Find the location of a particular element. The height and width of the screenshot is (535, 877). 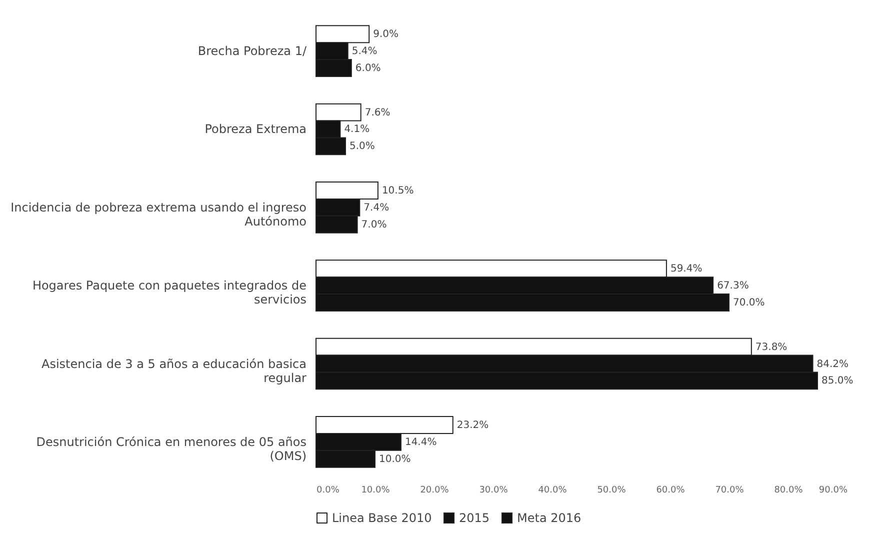

data-label: 14.4% is located at coordinates (420, 442).